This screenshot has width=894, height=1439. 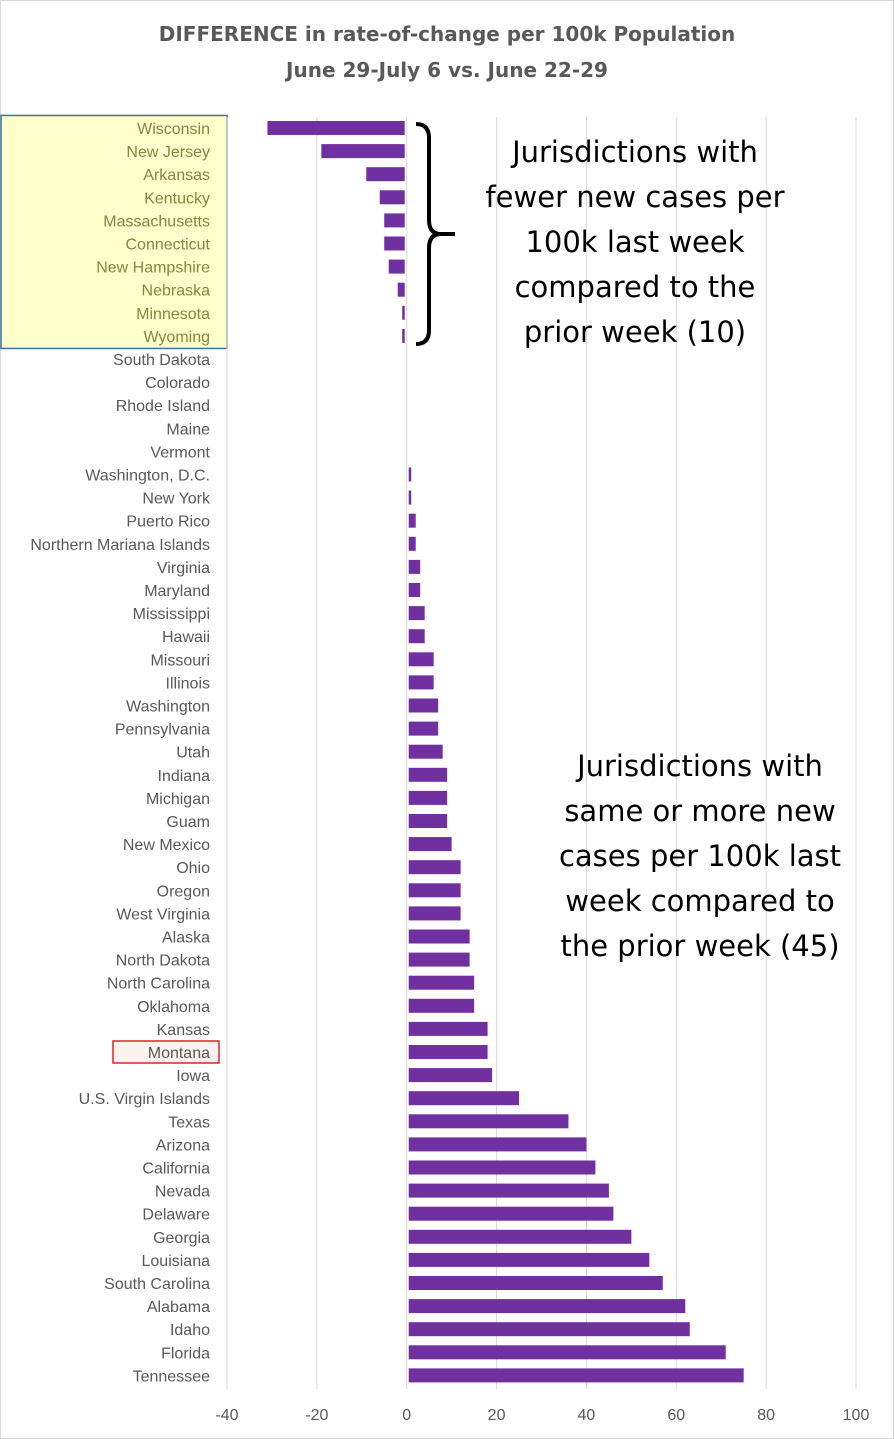 What do you see at coordinates (676, 1415) in the screenshot?
I see `x-tick-label: 60` at bounding box center [676, 1415].